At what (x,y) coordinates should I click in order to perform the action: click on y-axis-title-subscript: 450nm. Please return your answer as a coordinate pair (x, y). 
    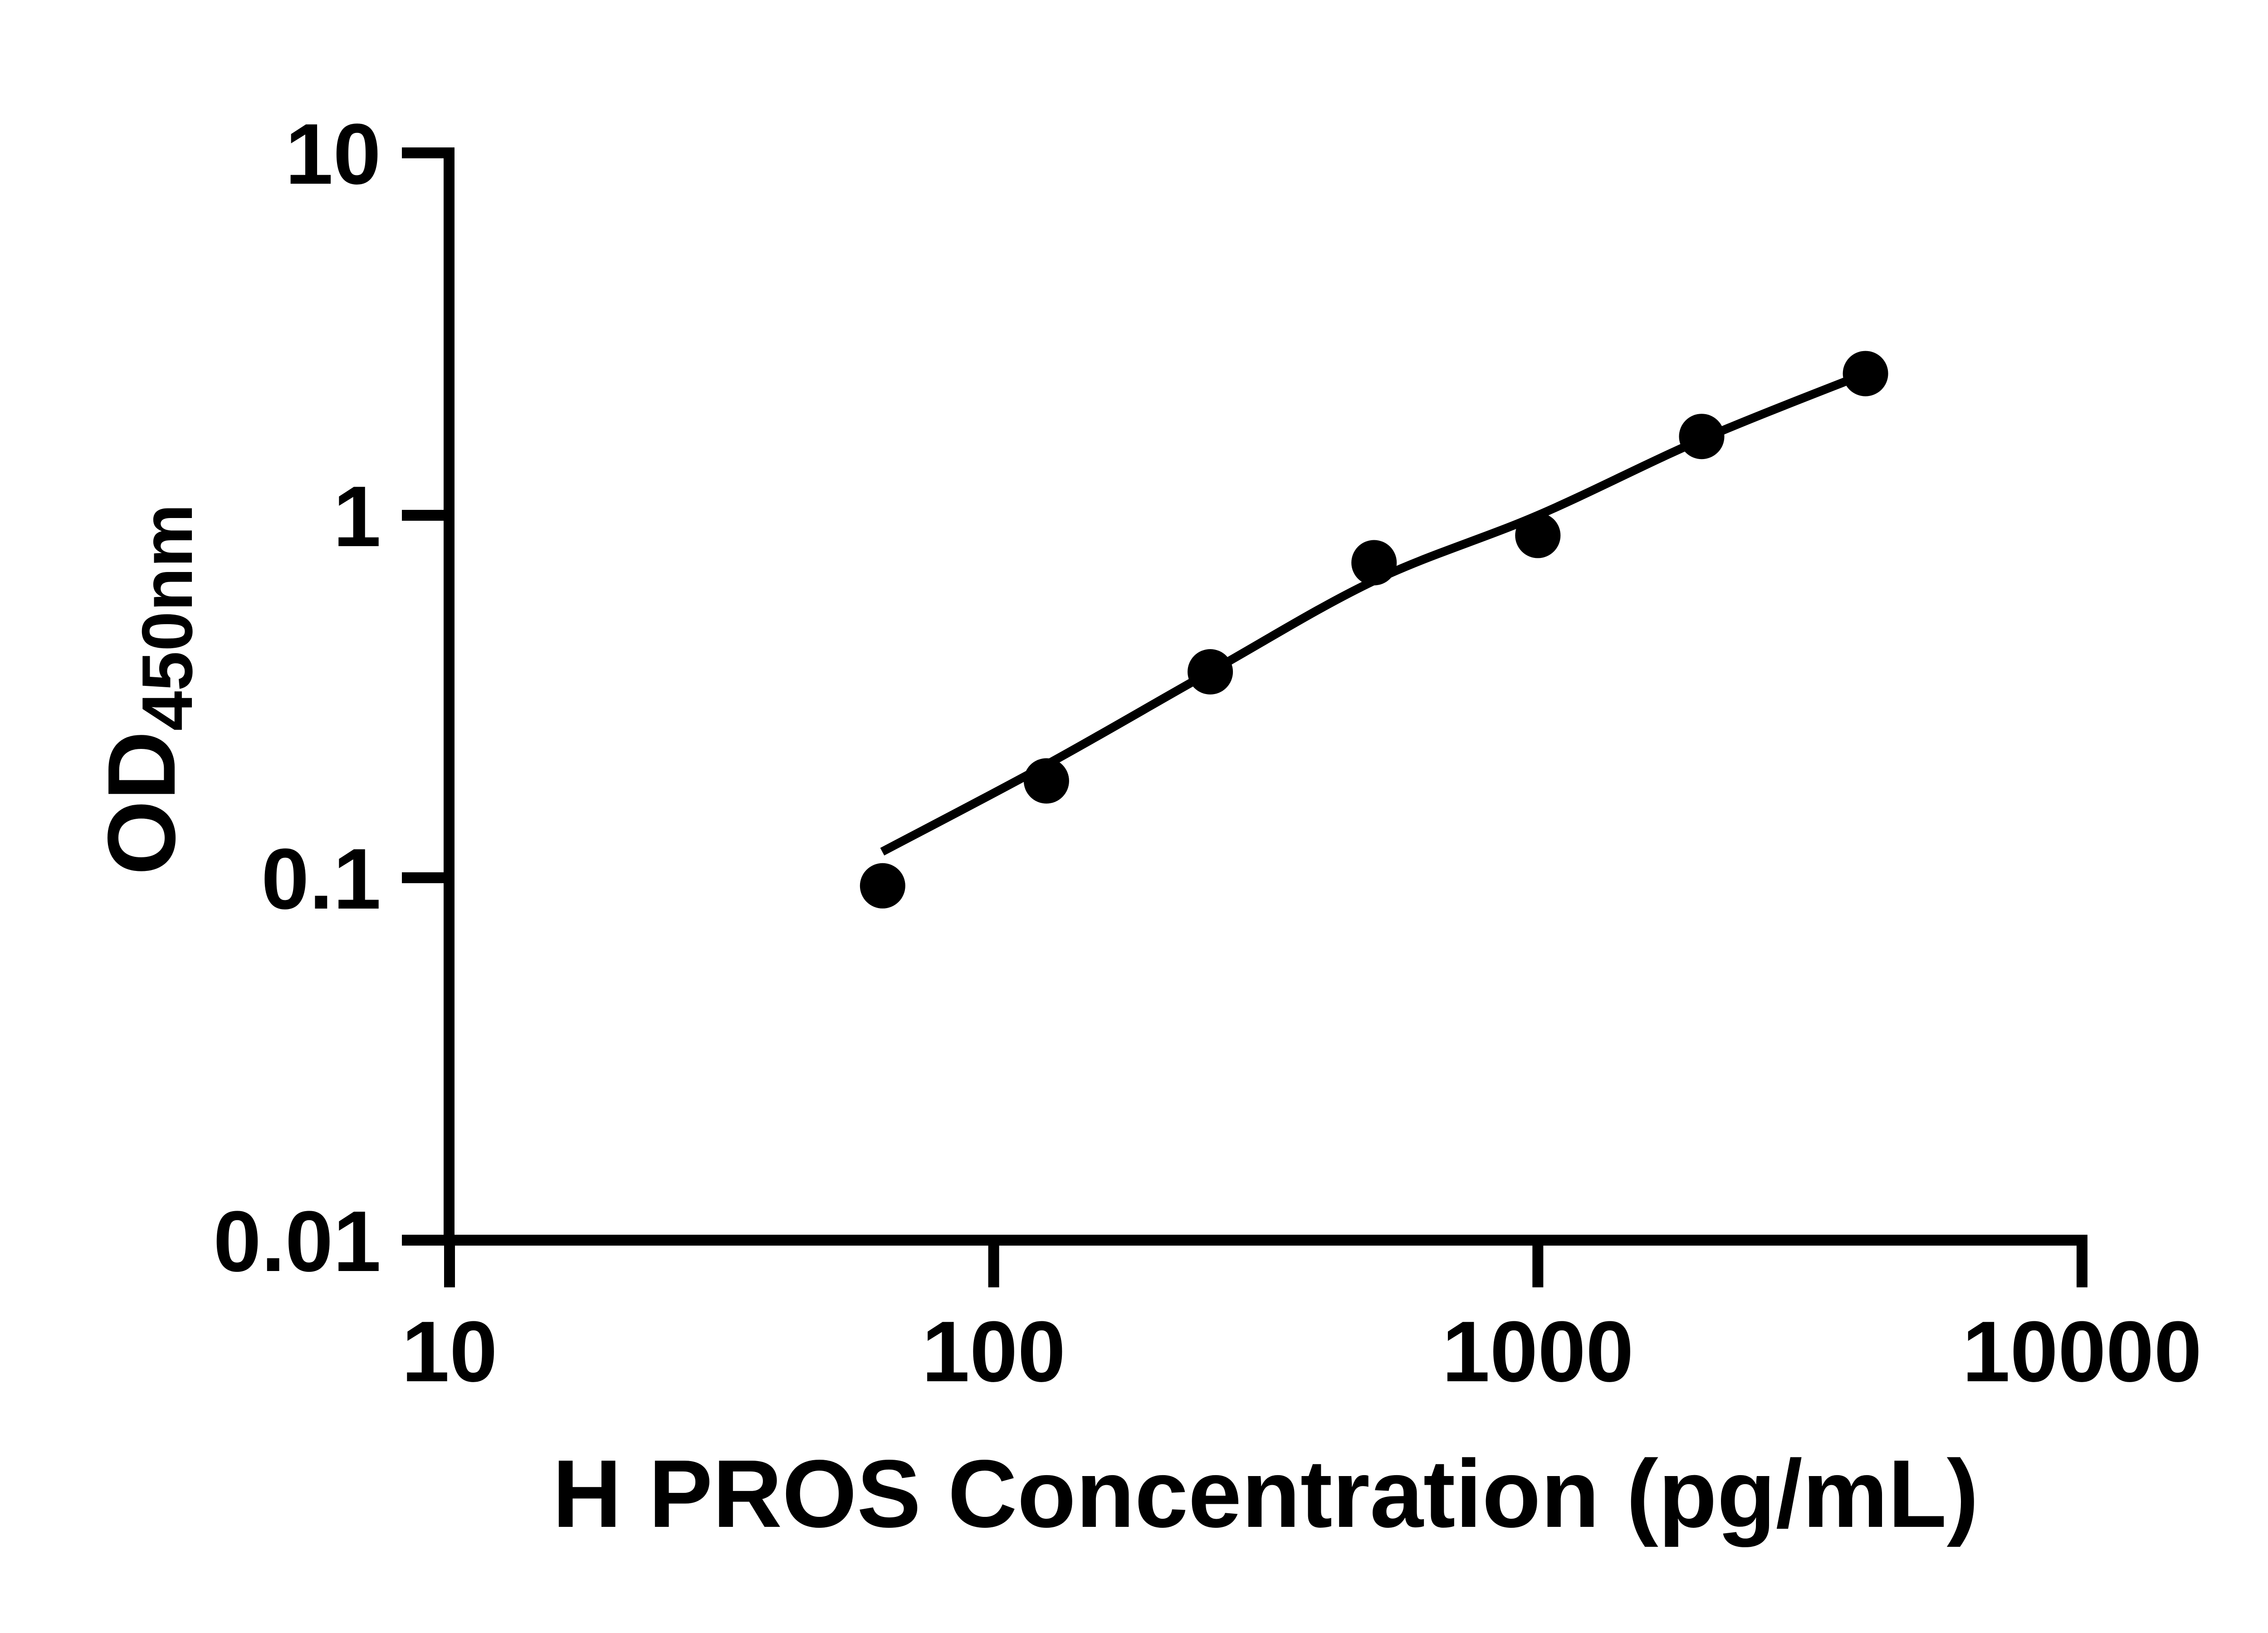
    Looking at the image, I should click on (167, 617).